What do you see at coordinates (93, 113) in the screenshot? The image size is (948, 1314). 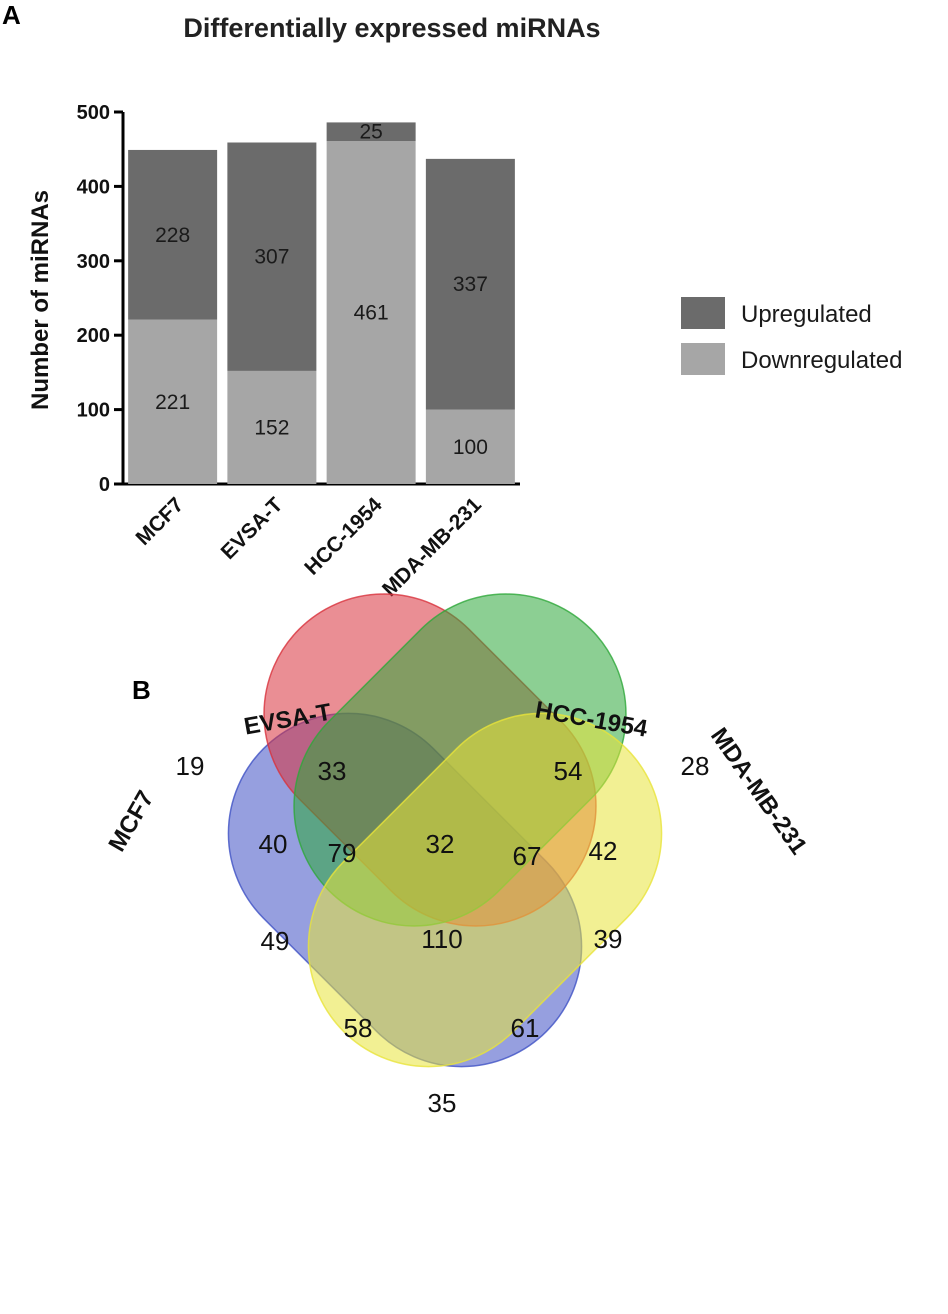 I see `y-tick-label: 500` at bounding box center [93, 113].